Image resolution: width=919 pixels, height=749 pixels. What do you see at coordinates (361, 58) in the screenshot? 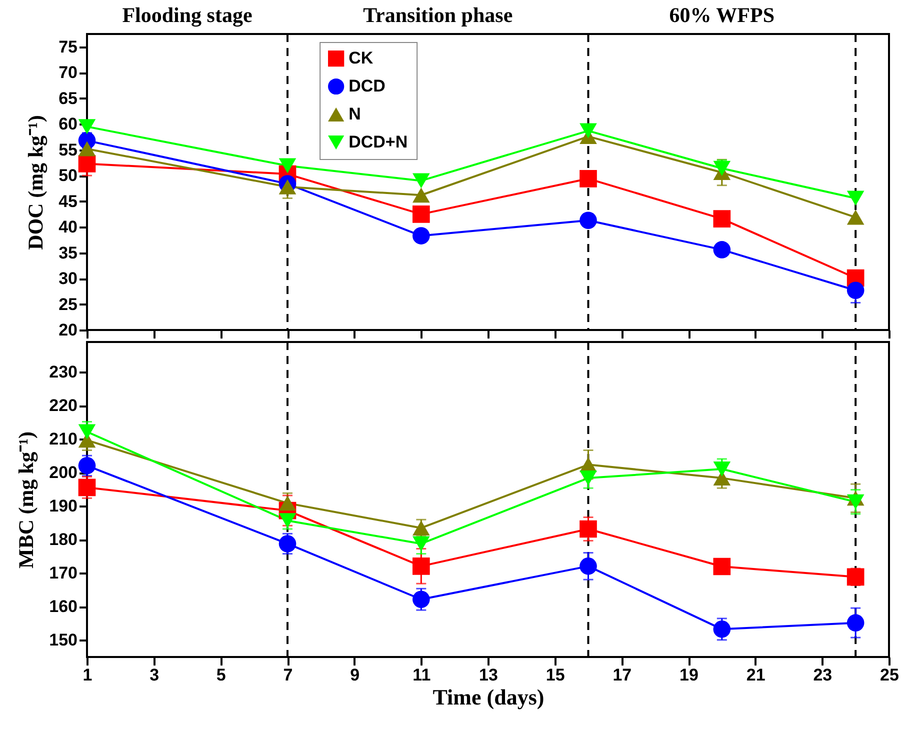
I see `legend-label: CK` at bounding box center [361, 58].